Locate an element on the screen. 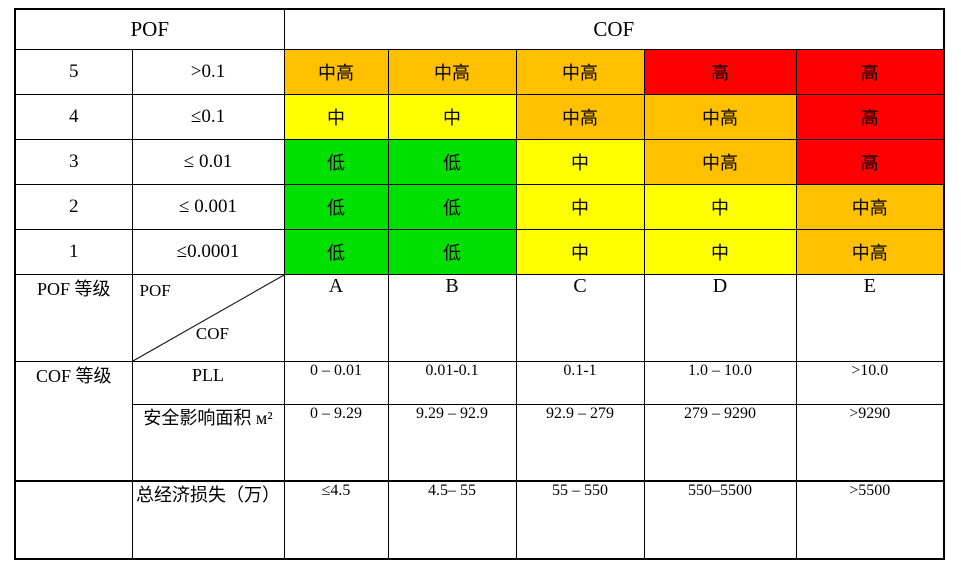 This screenshot has width=961, height=571. value-cell: 0 – 0.01 is located at coordinates (336, 382).